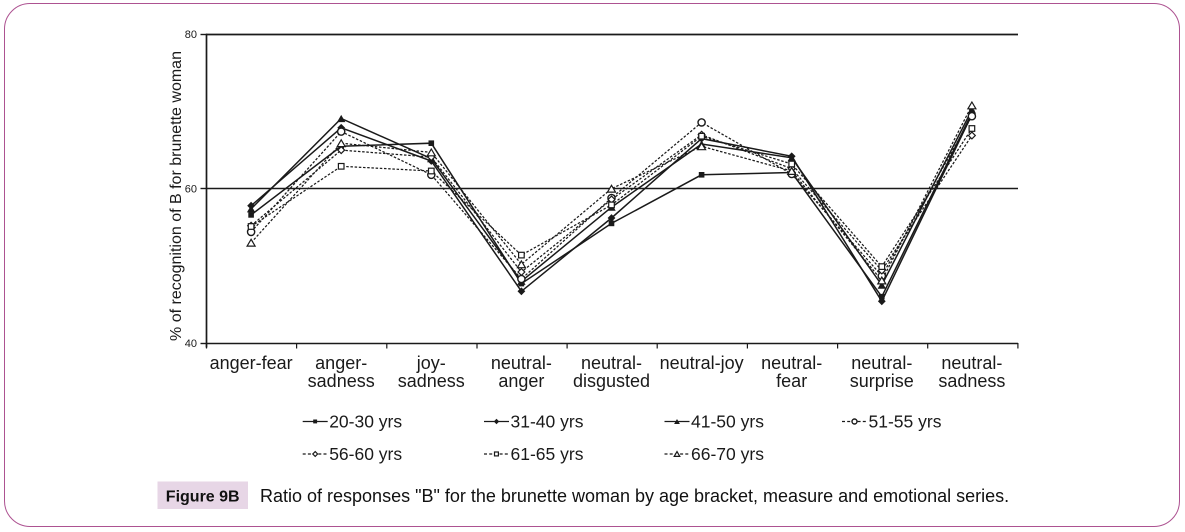 The image size is (1185, 532). What do you see at coordinates (611, 381) in the screenshot?
I see `svg-text: disgusted` at bounding box center [611, 381].